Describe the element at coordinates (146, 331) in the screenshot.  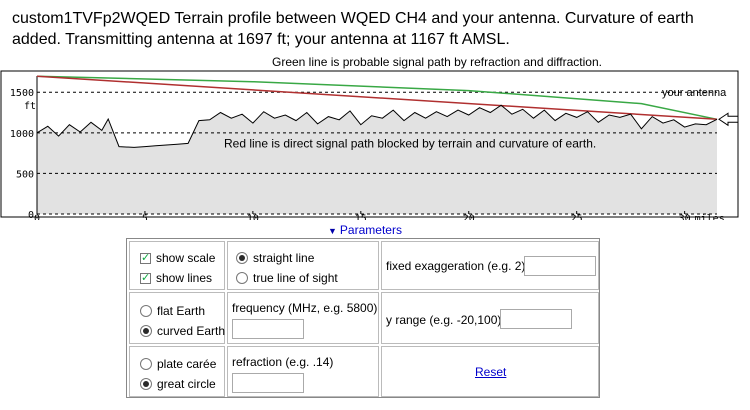
I see `curved-earth-radio` at that location.